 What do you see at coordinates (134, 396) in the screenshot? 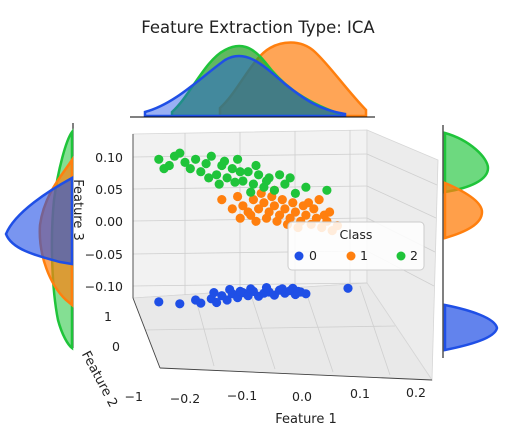
I see `y-tick-label: −1` at bounding box center [134, 396].